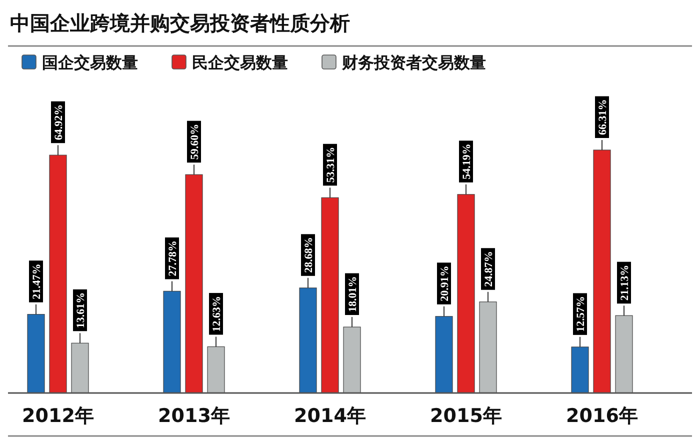  Describe the element at coordinates (240, 62) in the screenshot. I see `legend-label: 民企交易数量` at that location.